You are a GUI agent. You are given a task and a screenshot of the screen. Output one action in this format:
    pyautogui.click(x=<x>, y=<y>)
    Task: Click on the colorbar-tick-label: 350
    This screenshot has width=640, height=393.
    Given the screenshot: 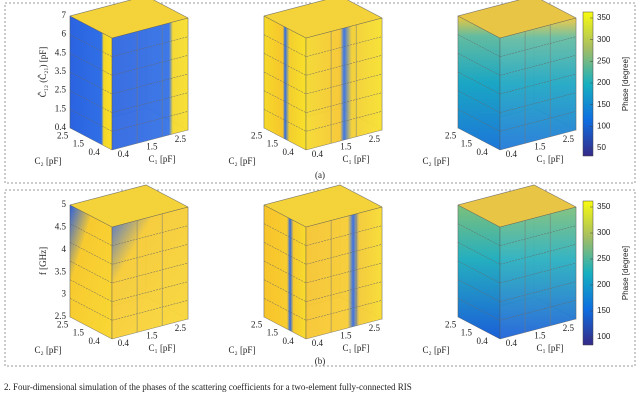 What is the action you would take?
    pyautogui.click(x=604, y=17)
    